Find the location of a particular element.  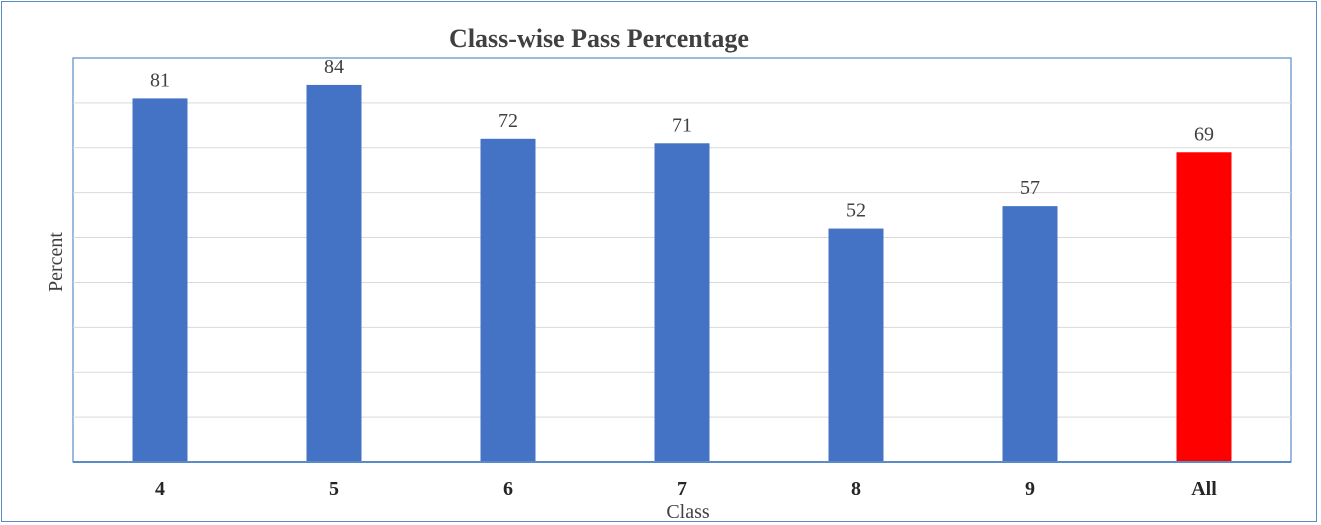

x-tick-label: 4 is located at coordinates (160, 489).